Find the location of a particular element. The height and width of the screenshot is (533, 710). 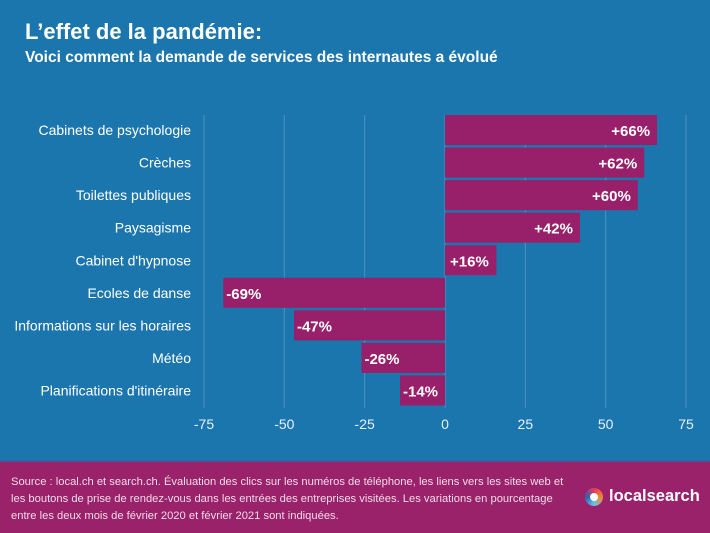

x-tick-label: 0 is located at coordinates (445, 424).